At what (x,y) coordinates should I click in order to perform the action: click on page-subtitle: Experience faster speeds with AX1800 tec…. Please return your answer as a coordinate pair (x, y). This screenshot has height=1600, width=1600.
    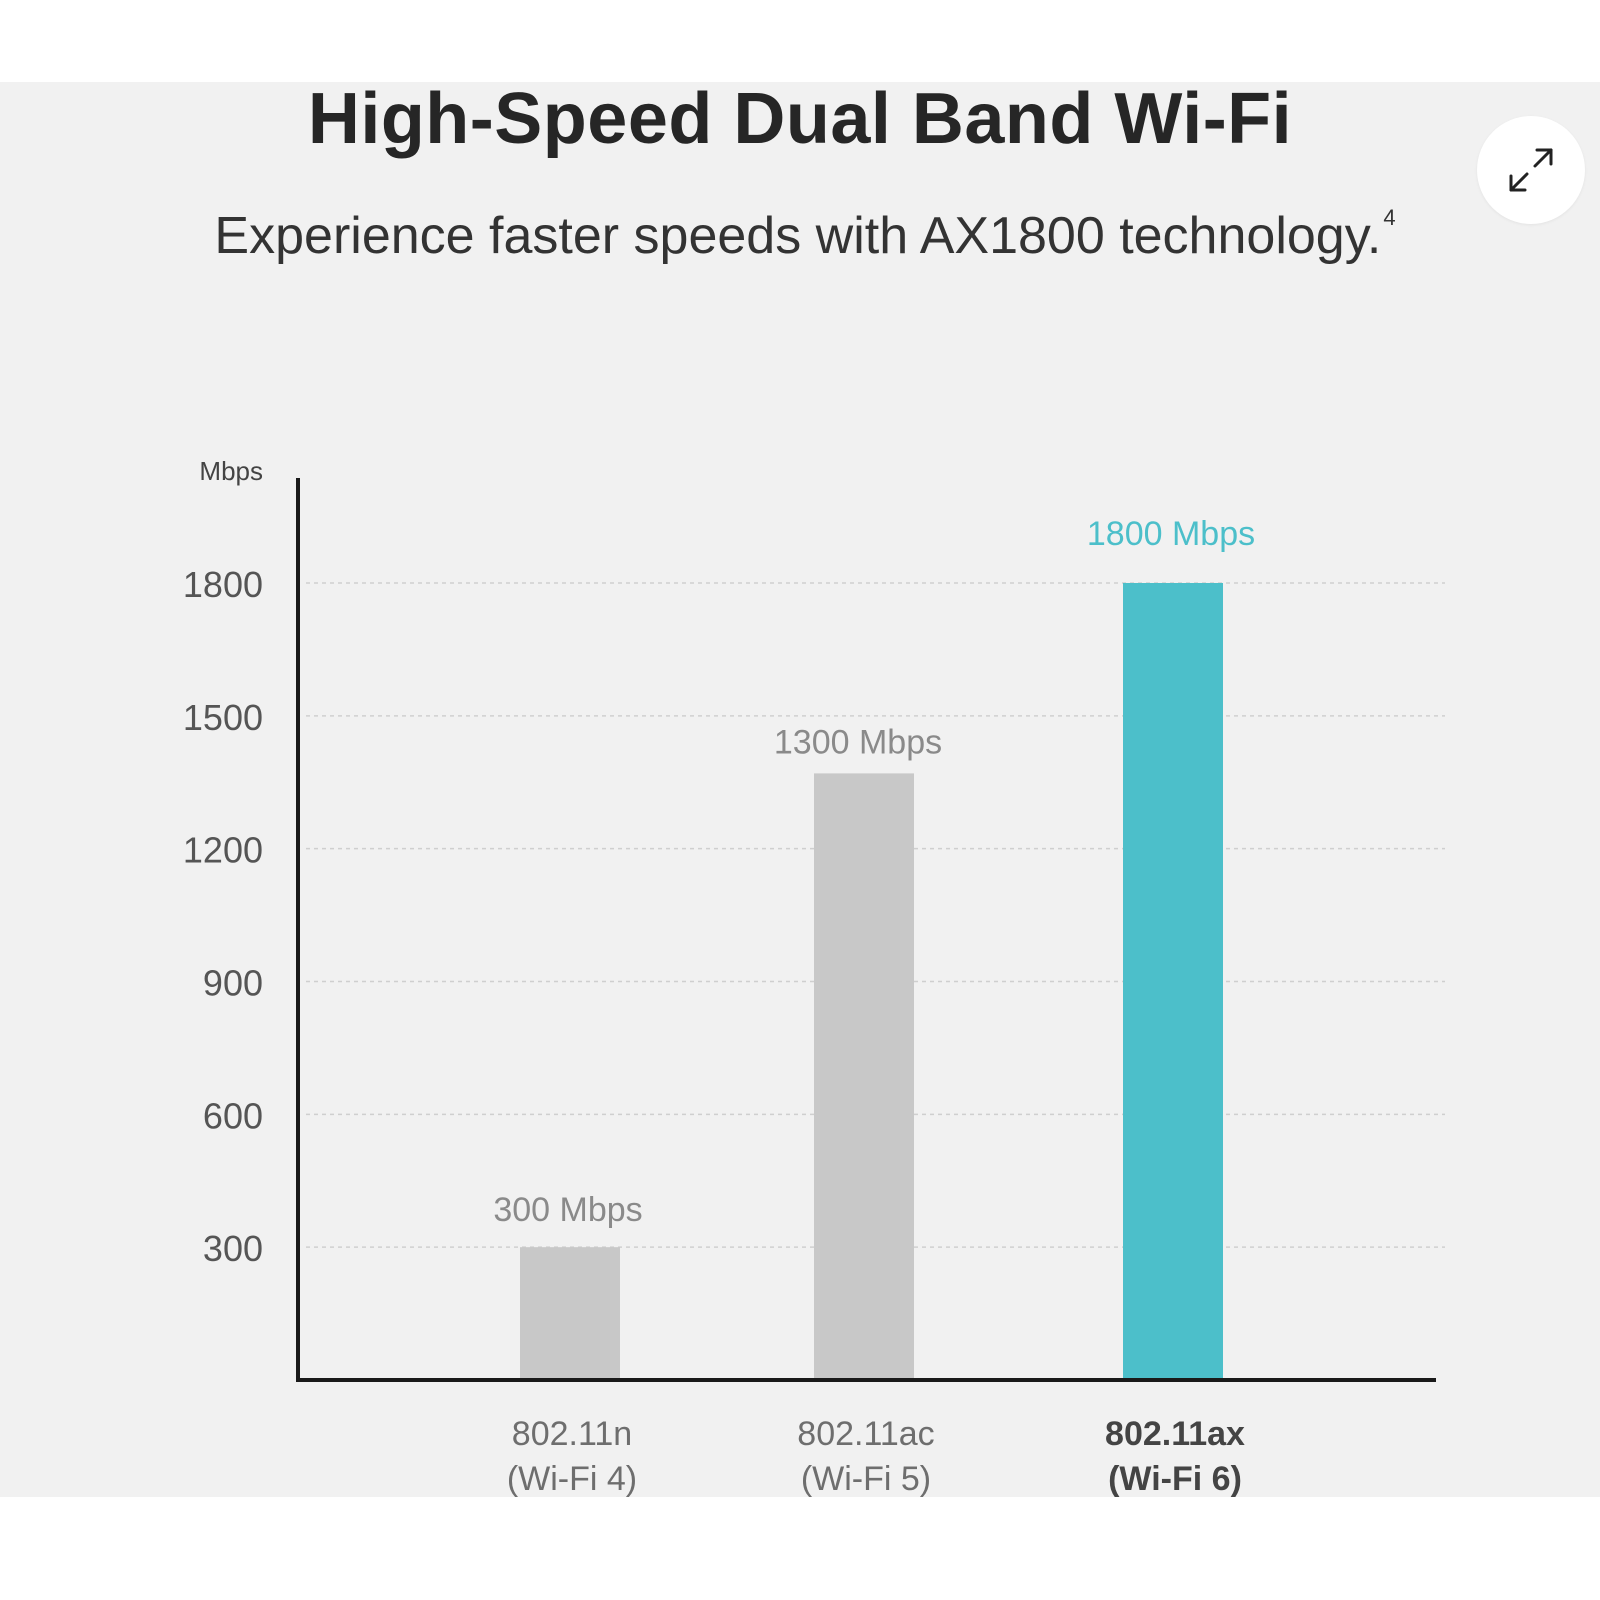
    Looking at the image, I should click on (800, 235).